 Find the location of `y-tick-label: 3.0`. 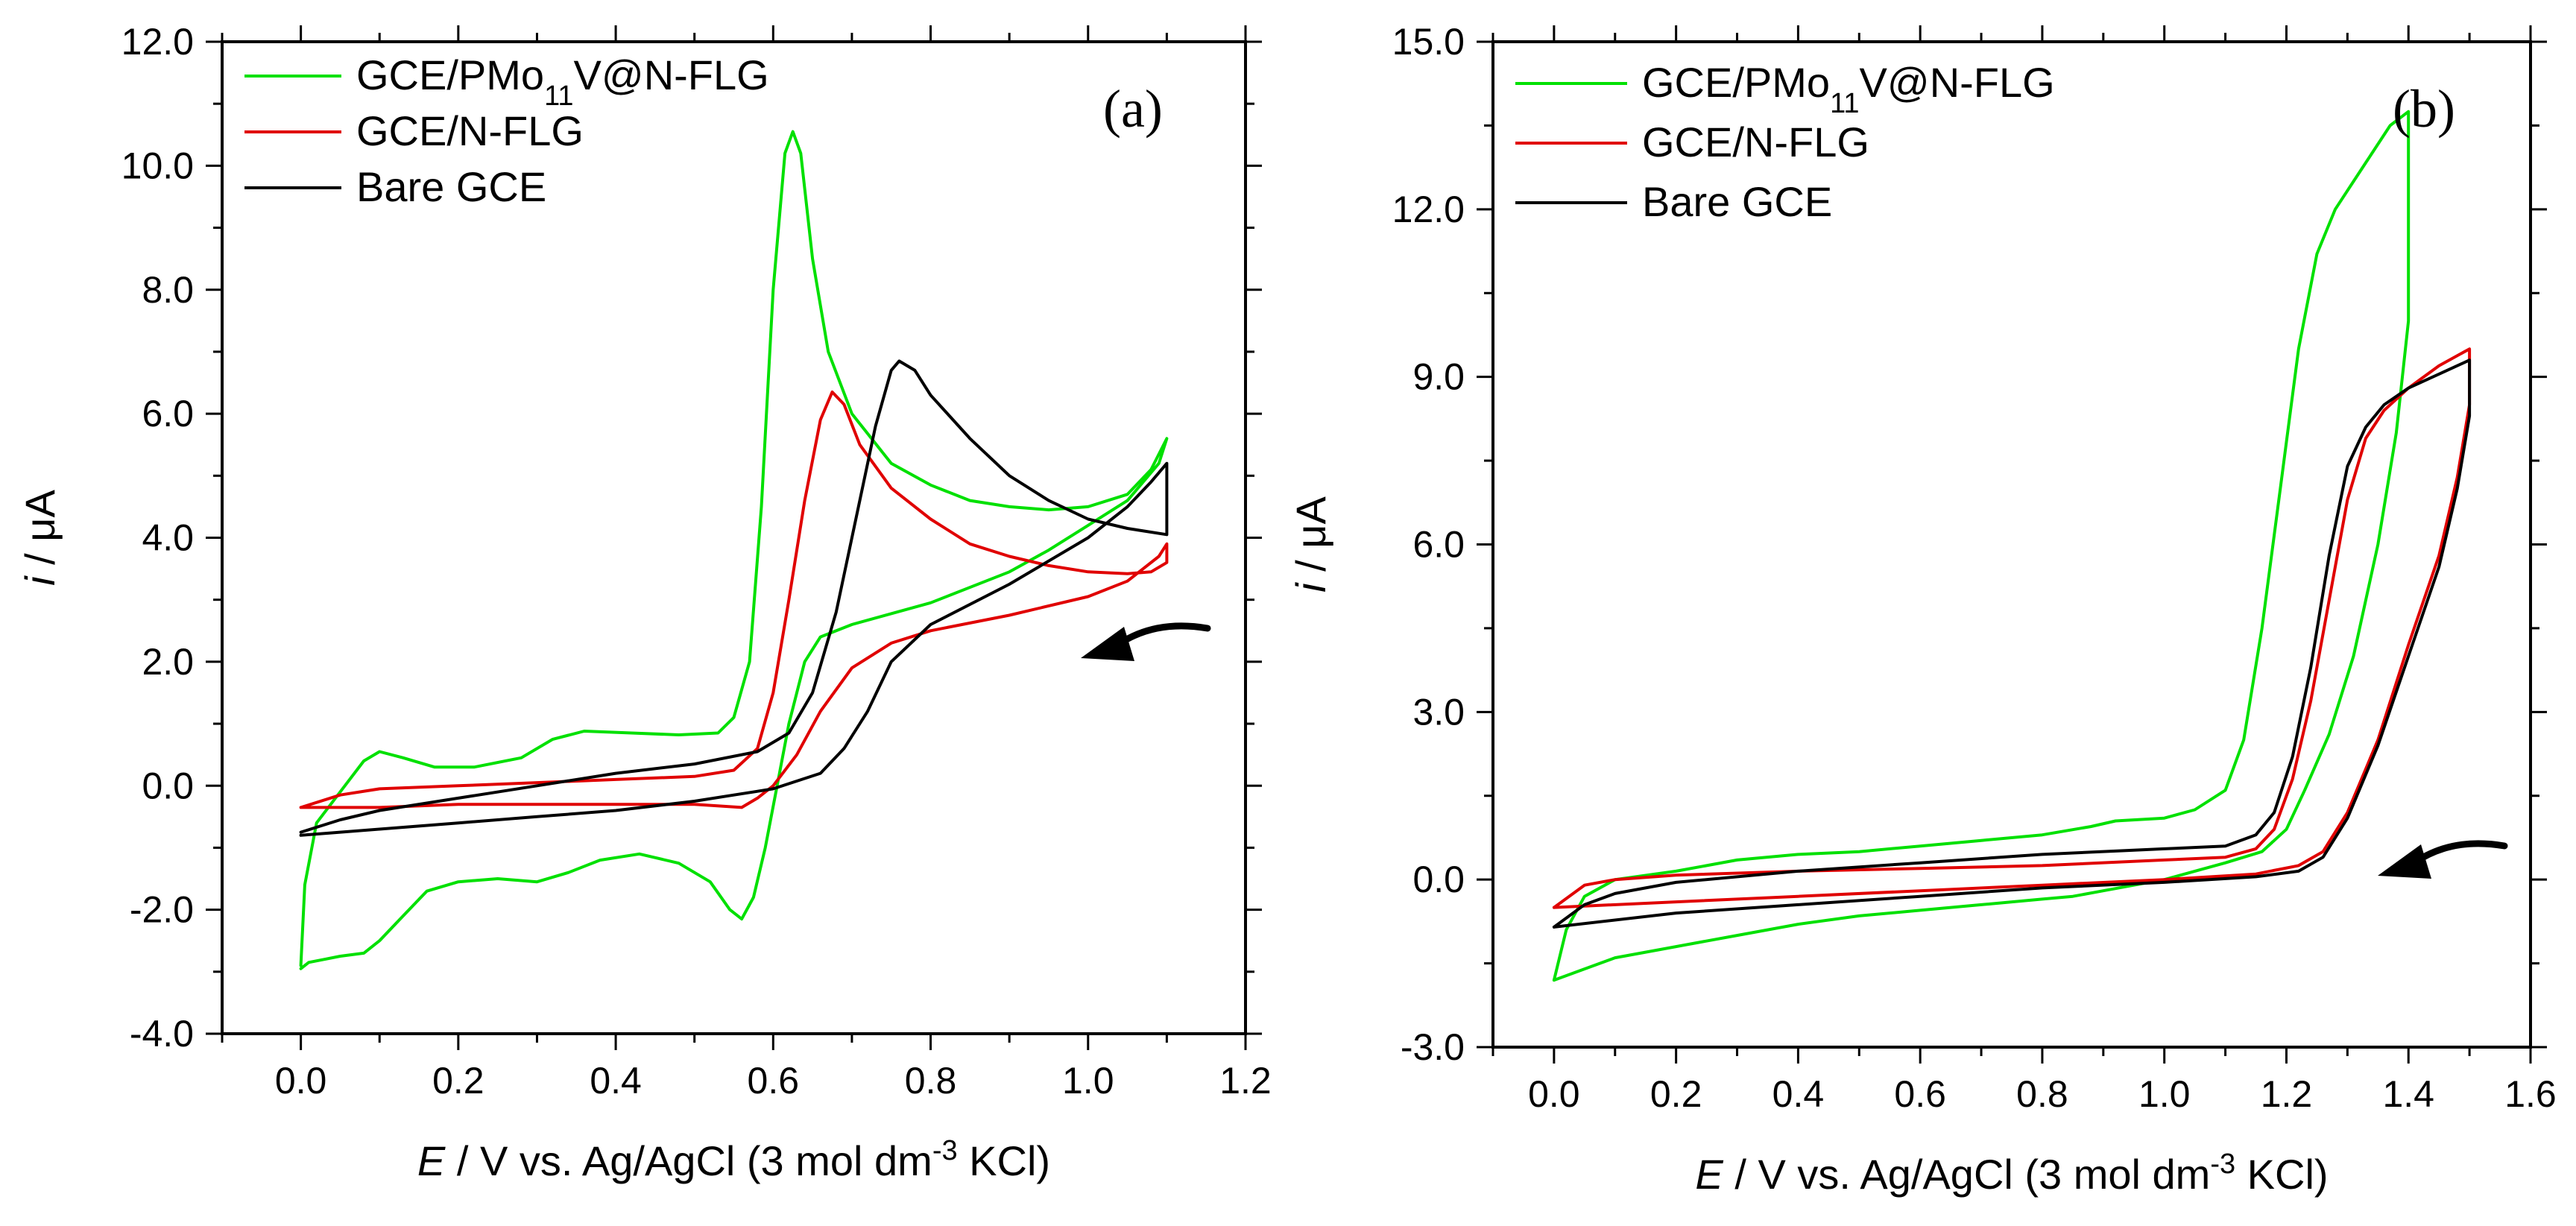

y-tick-label: 3.0 is located at coordinates (1438, 712).